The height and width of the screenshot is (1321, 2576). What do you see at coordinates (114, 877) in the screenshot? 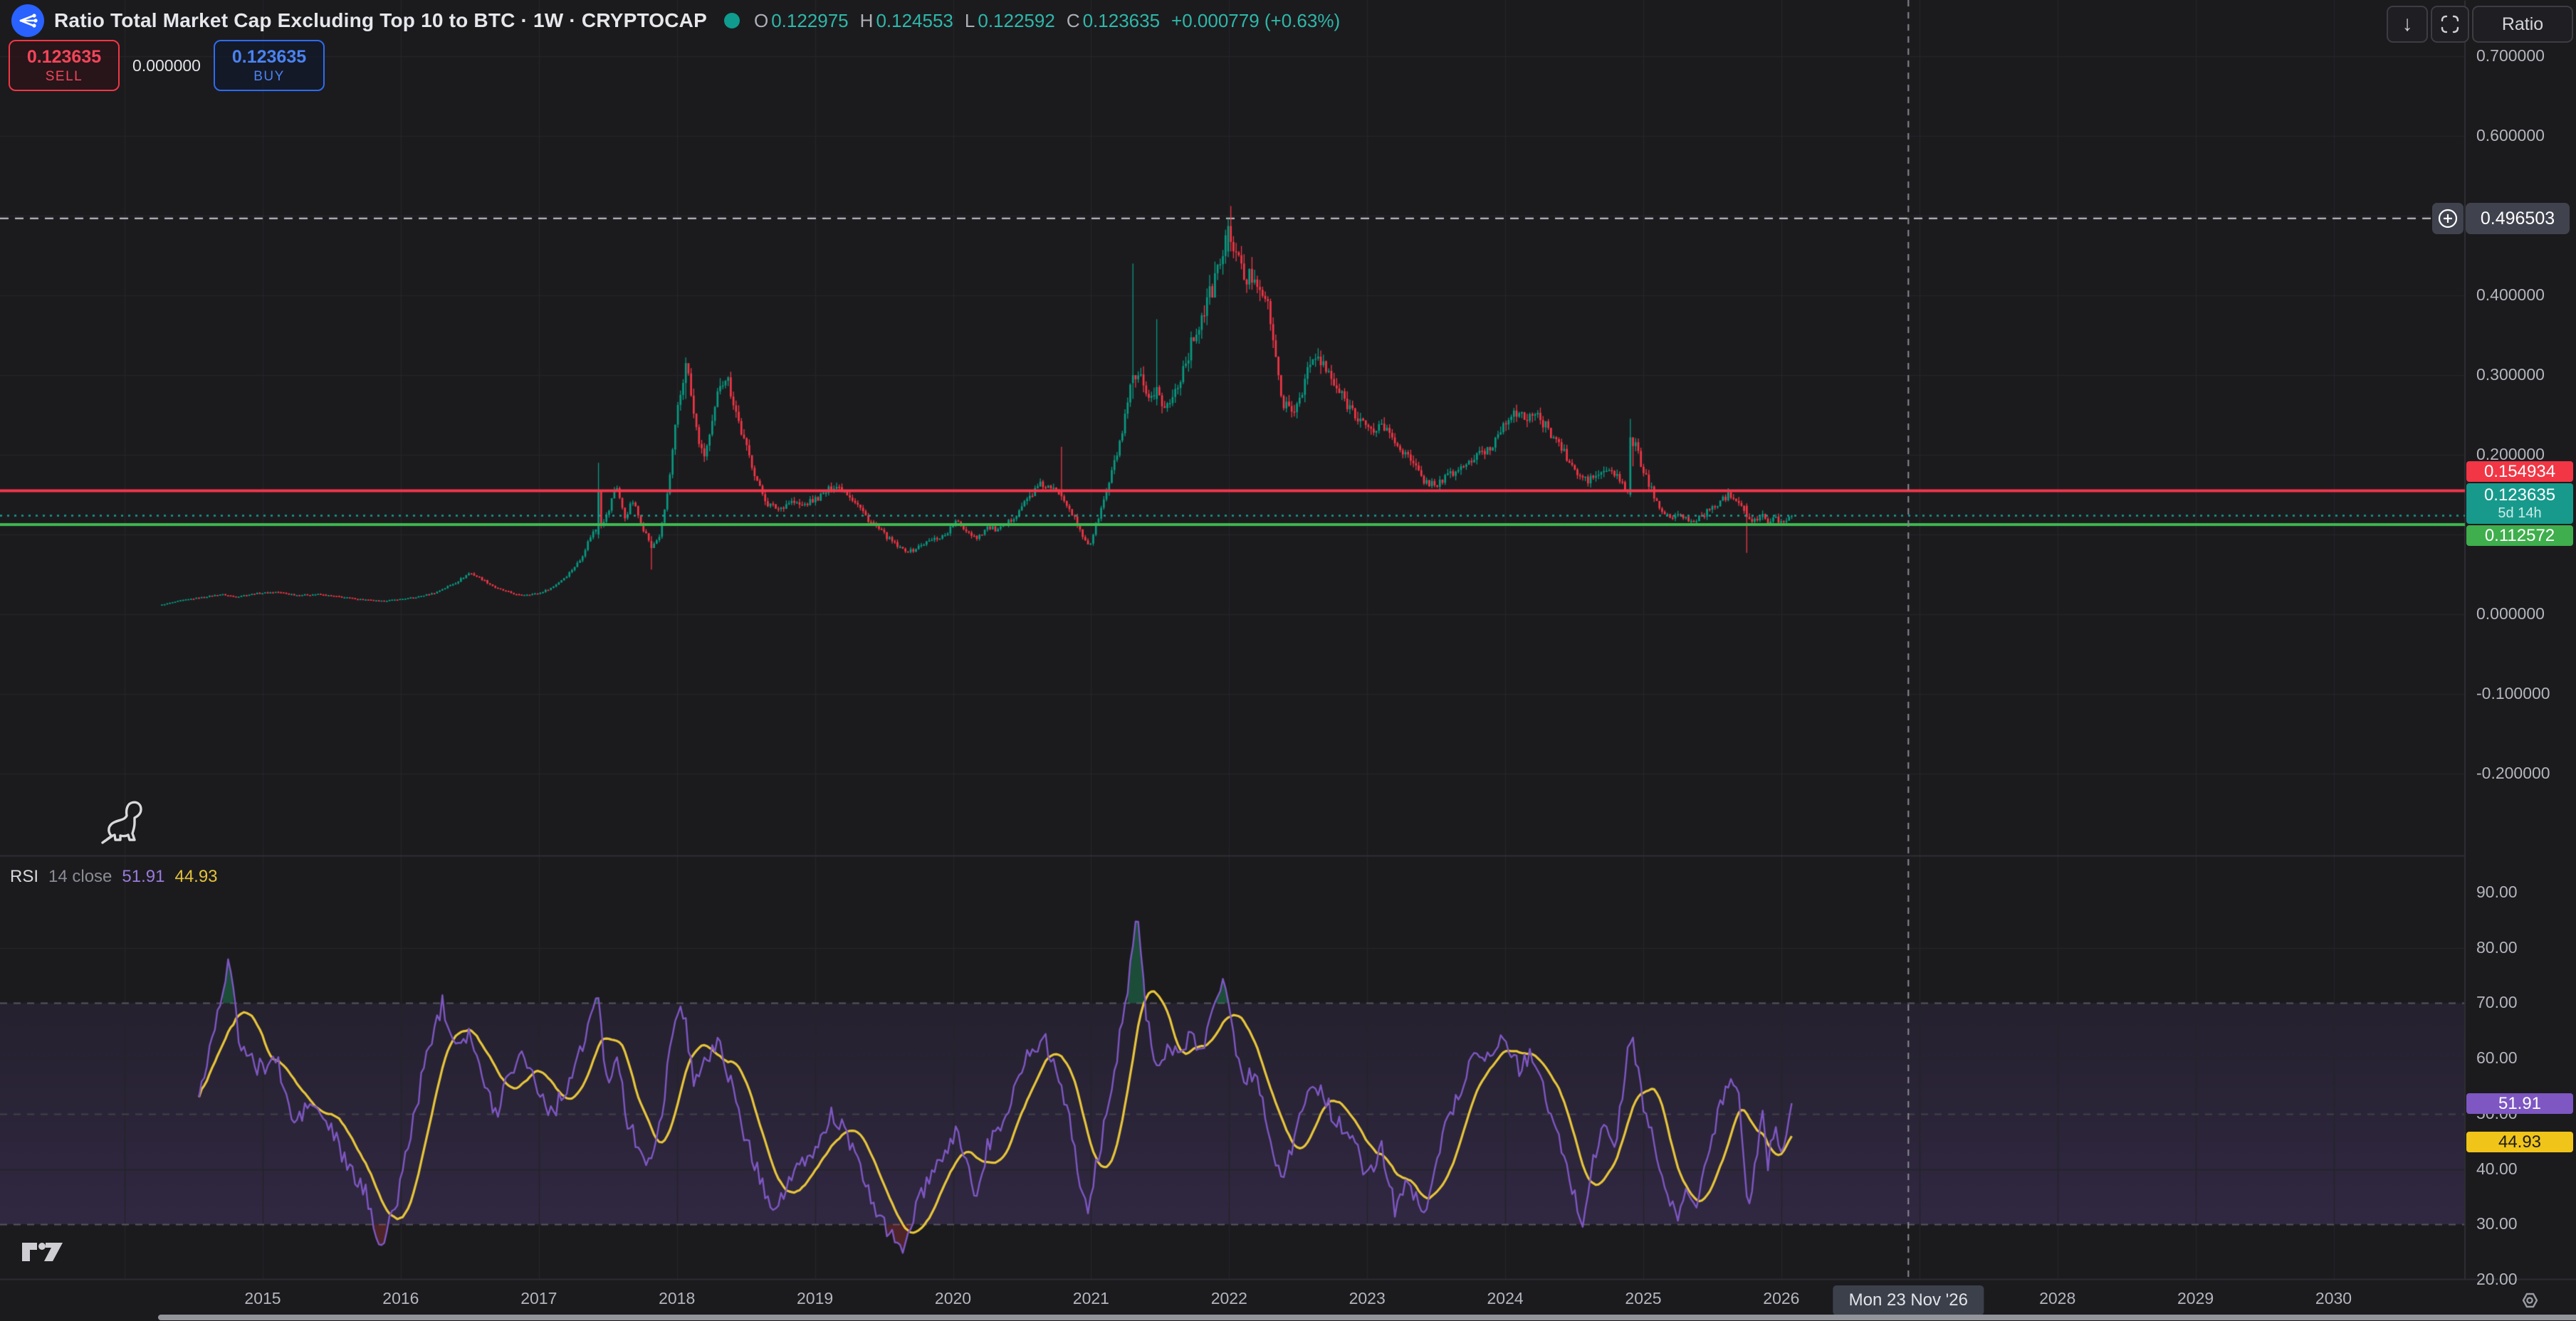
I see `rsi-legend: RSI 14 close 51.91 44.93` at bounding box center [114, 877].